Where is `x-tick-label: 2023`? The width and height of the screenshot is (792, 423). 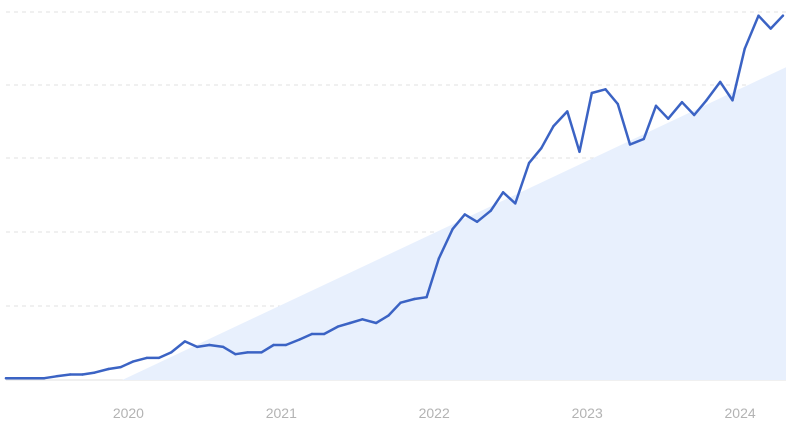
x-tick-label: 2023 is located at coordinates (587, 413).